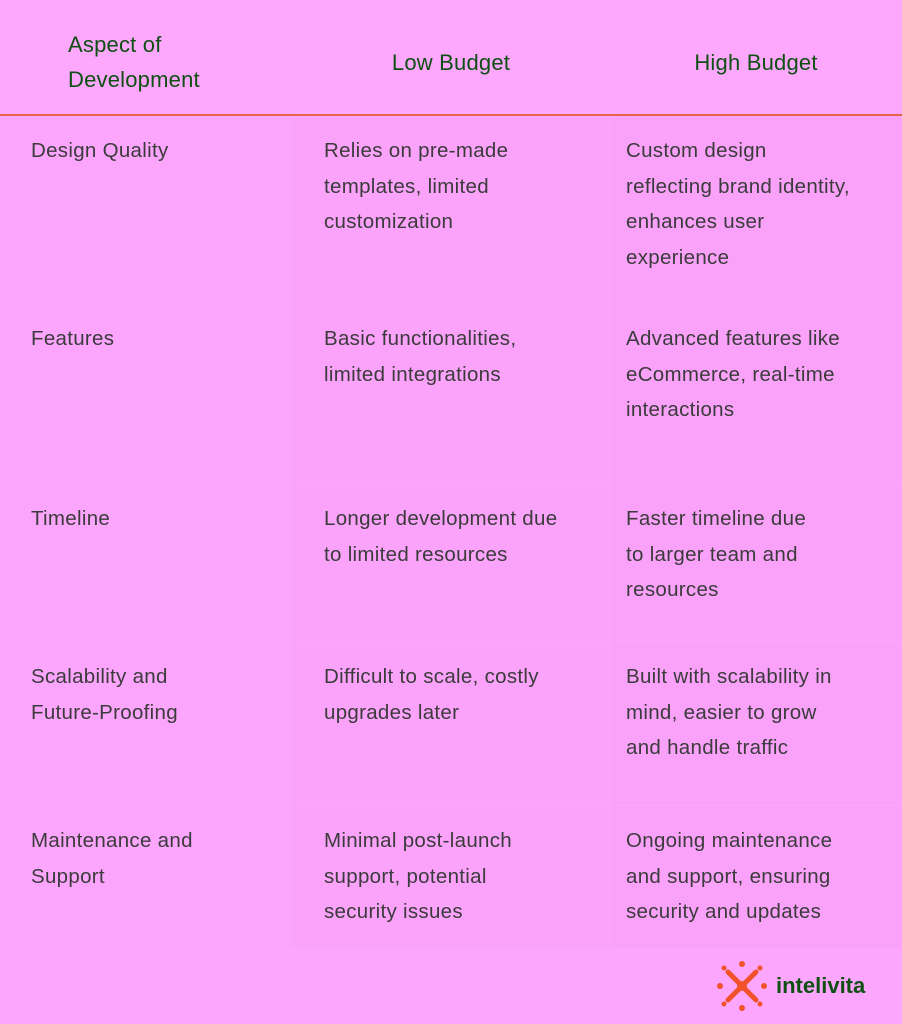 The height and width of the screenshot is (1024, 902). I want to click on logo-text: intelivita, so click(821, 985).